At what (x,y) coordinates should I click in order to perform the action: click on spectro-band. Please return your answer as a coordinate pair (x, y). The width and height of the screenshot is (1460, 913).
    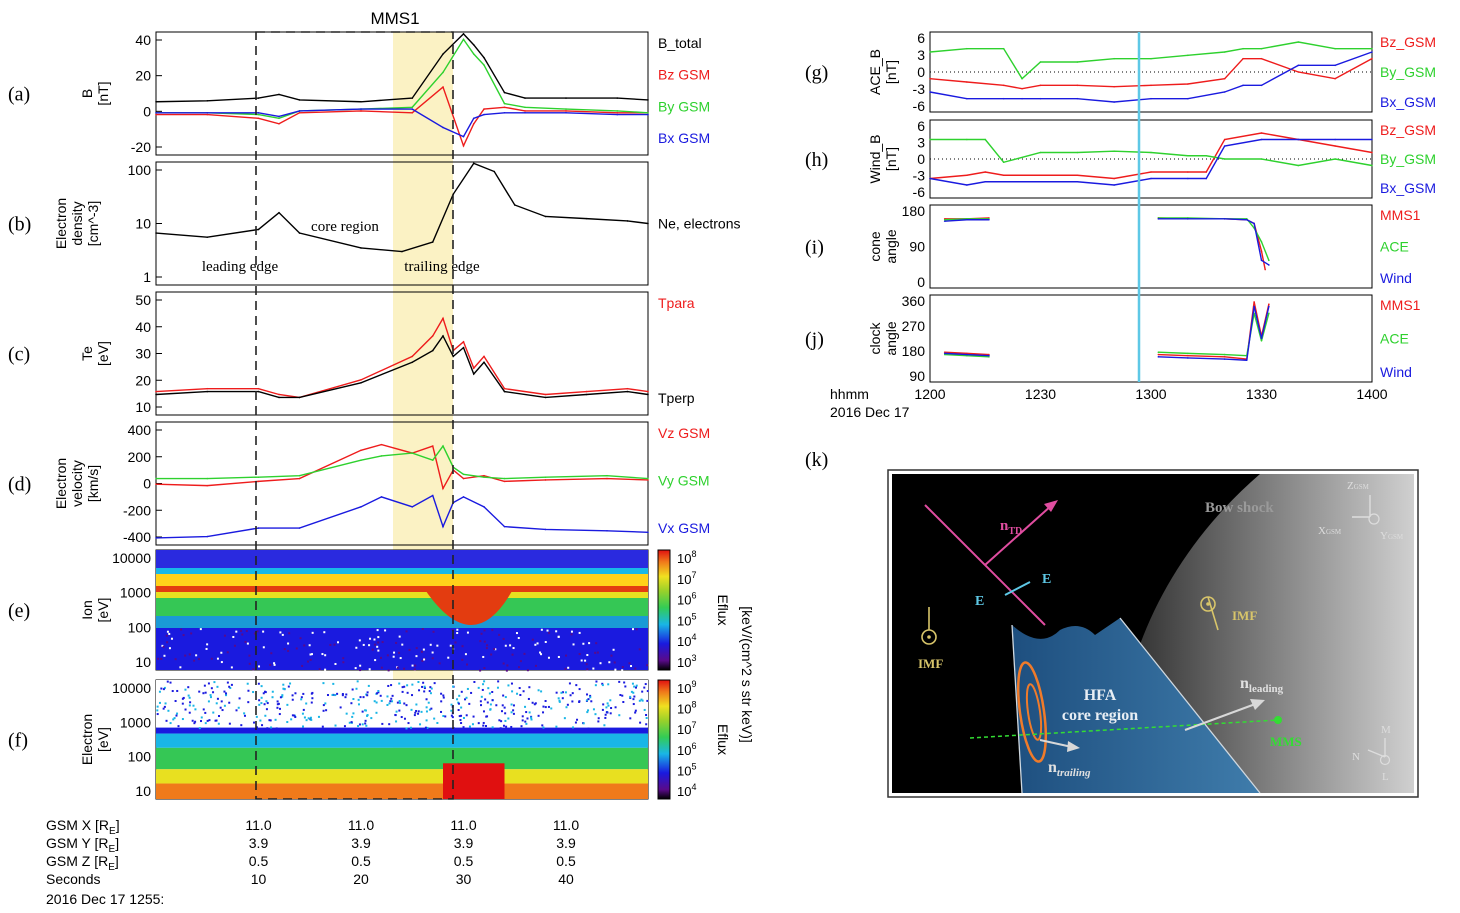
    Looking at the image, I should click on (402, 589).